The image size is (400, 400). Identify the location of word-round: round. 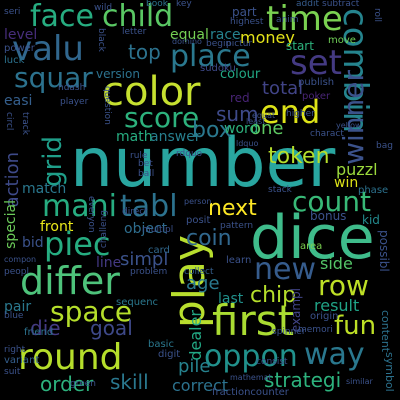
(70, 357).